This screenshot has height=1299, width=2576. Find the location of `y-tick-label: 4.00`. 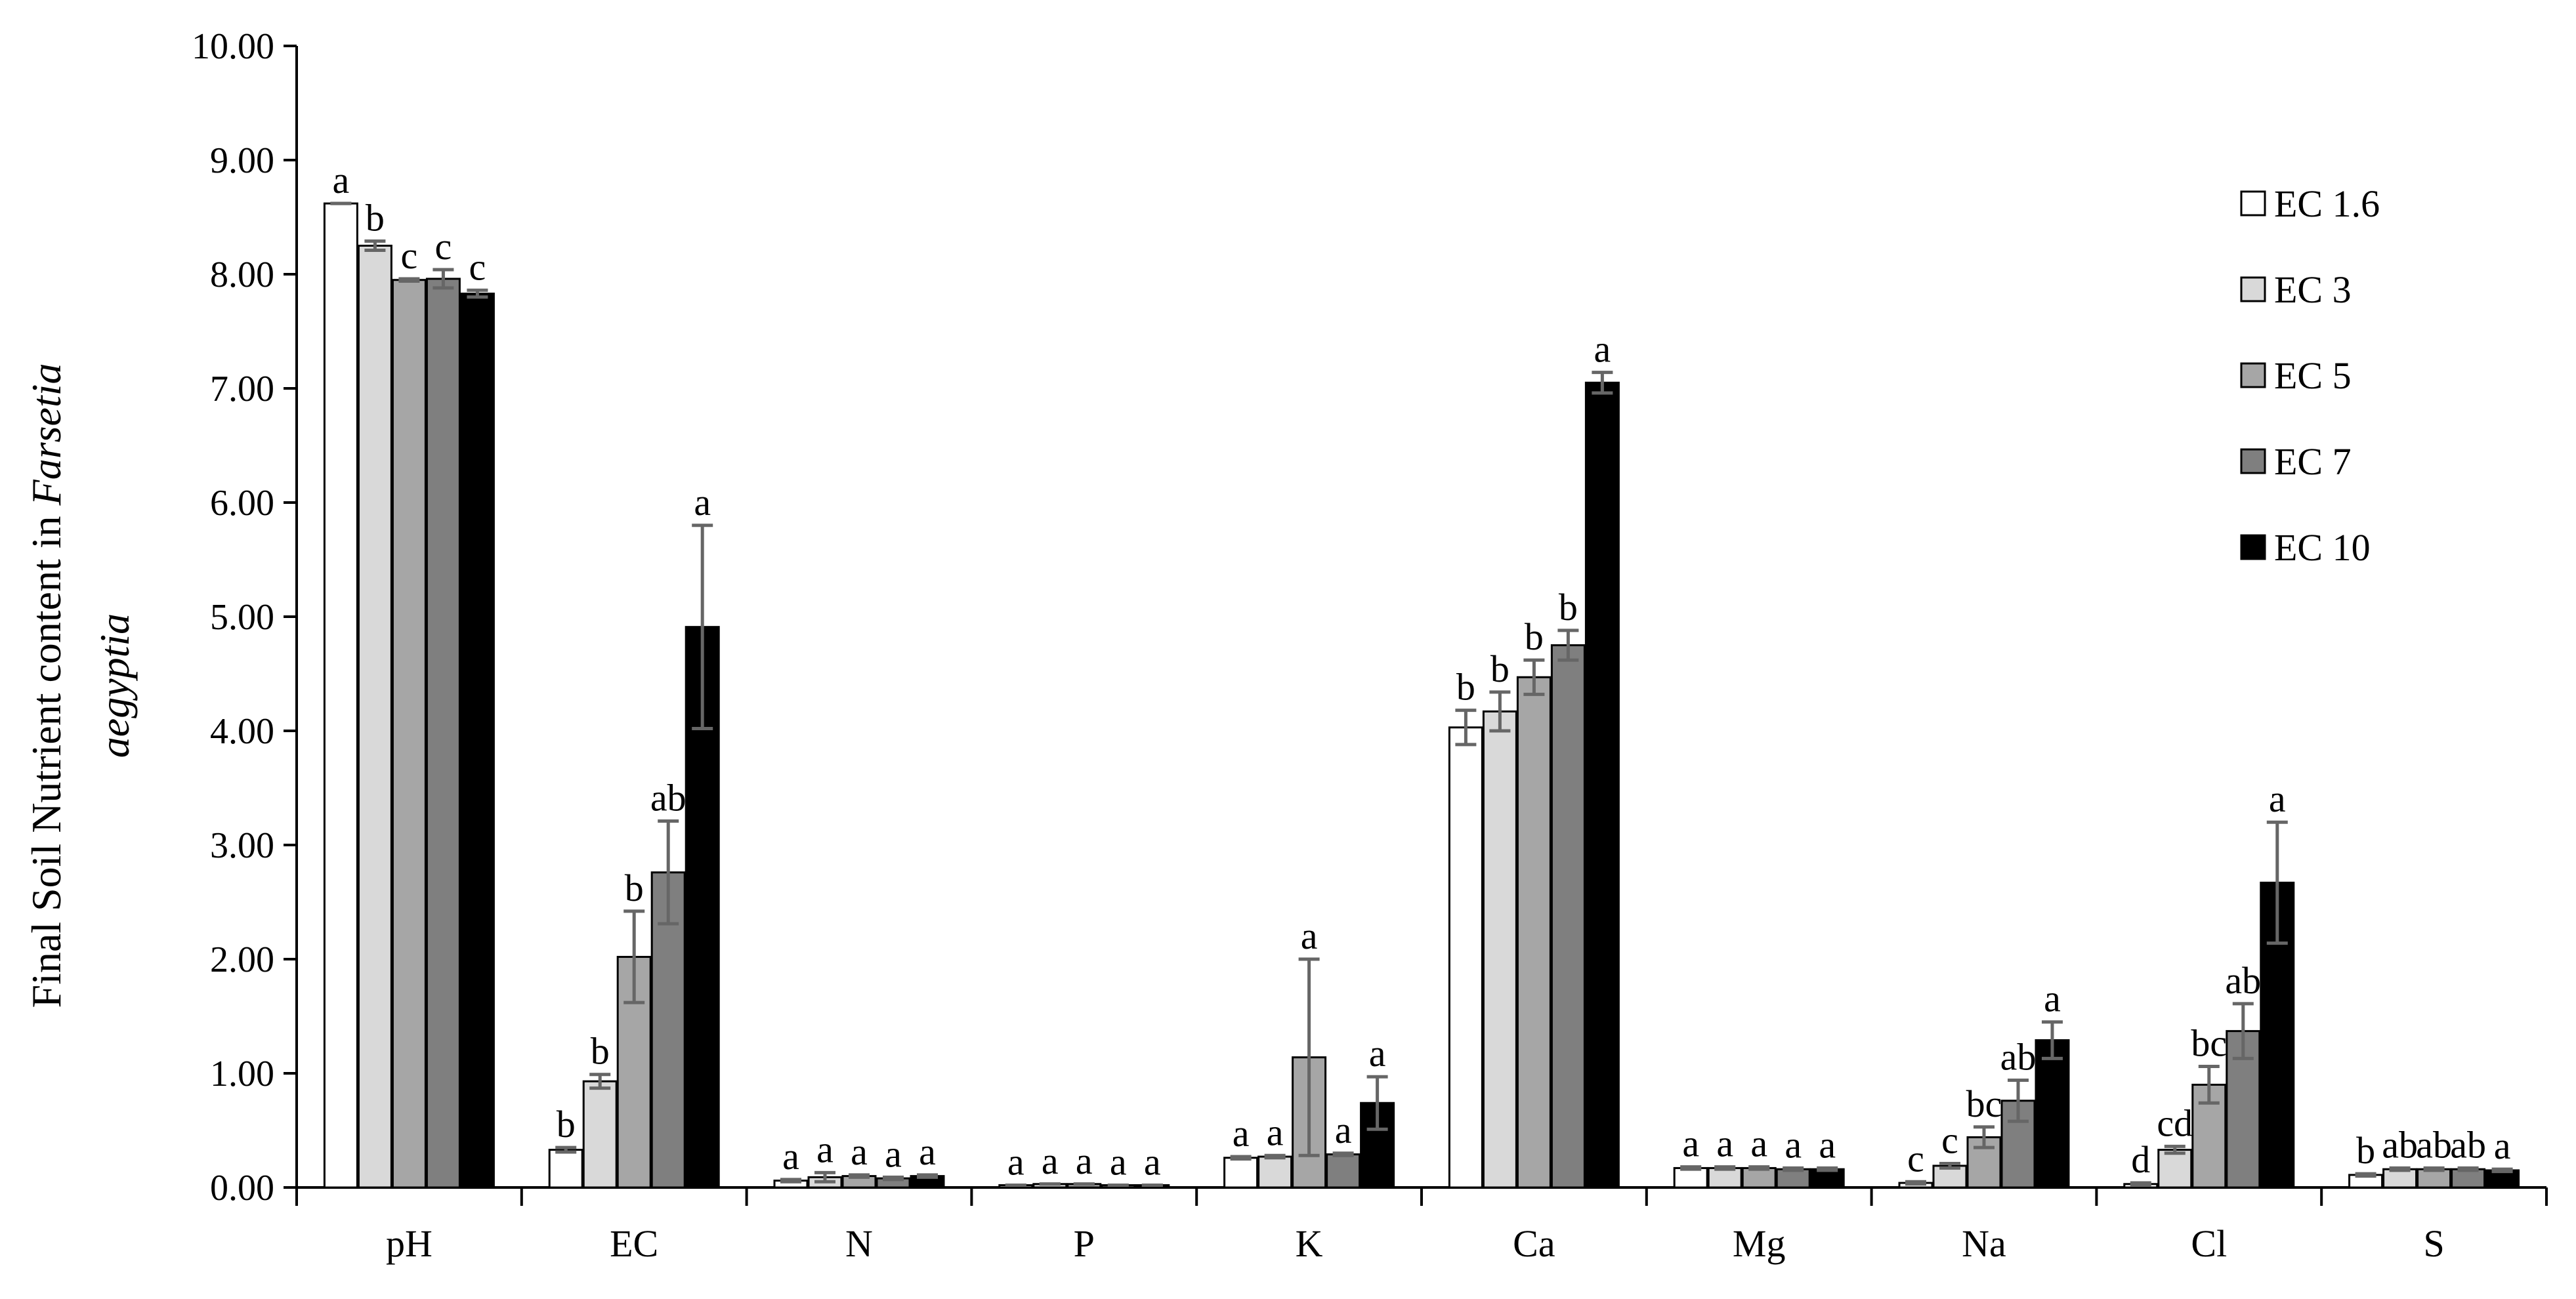

y-tick-label: 4.00 is located at coordinates (242, 731).